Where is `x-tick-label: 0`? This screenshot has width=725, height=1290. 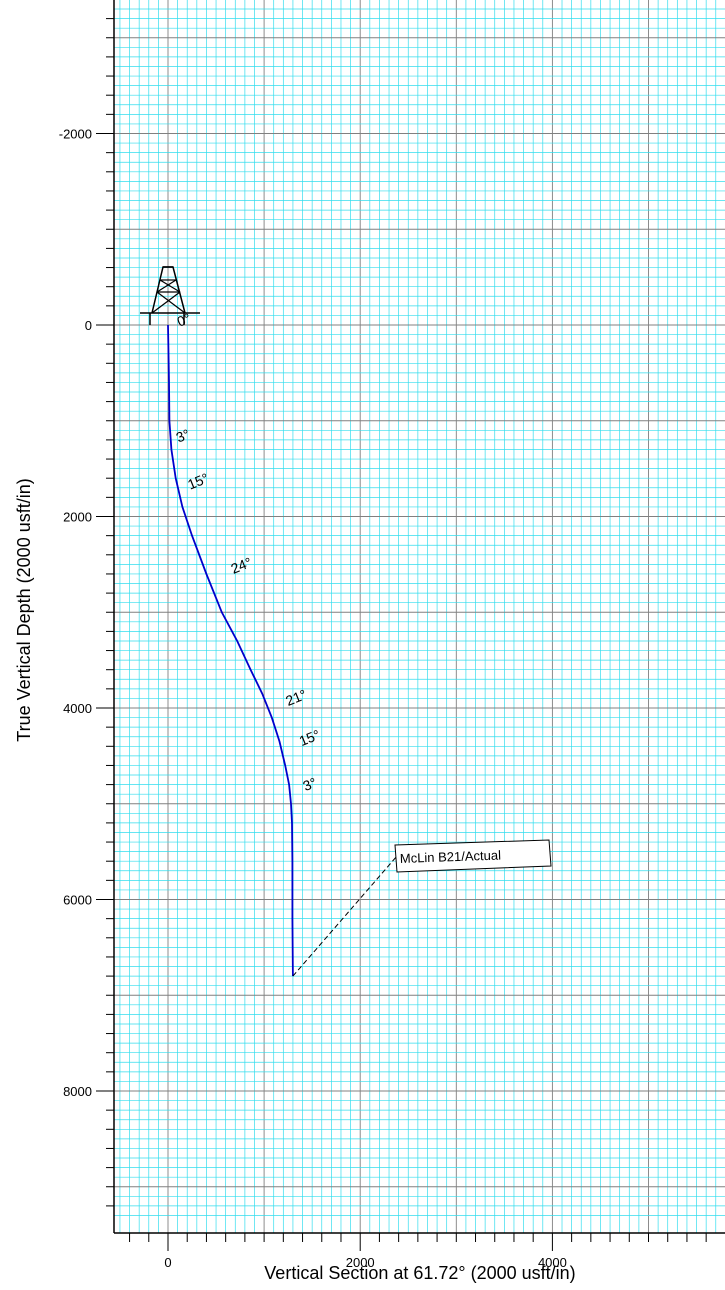
x-tick-label: 0 is located at coordinates (167, 1262).